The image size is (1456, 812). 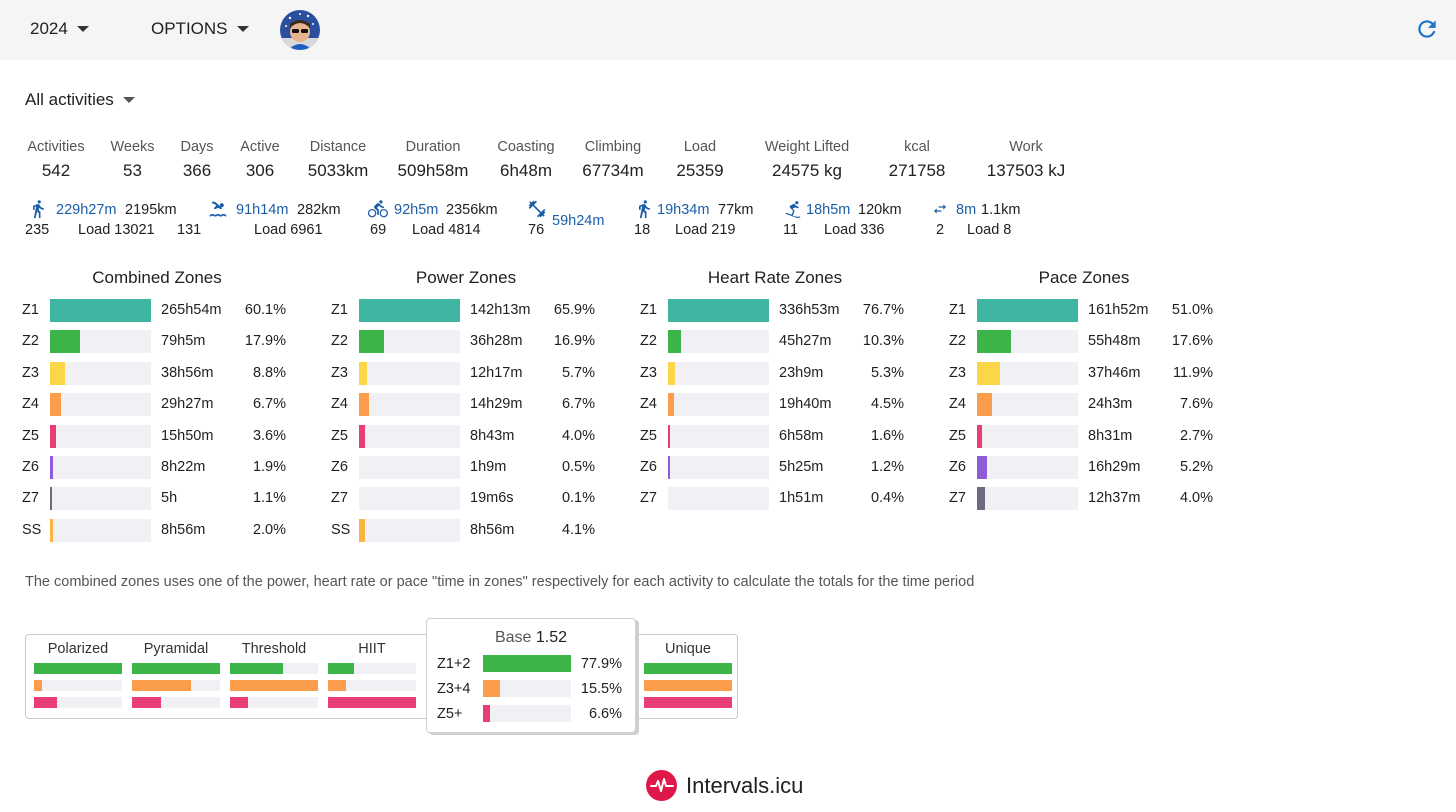 I want to click on distribution-type-label: Unique, so click(x=688, y=649).